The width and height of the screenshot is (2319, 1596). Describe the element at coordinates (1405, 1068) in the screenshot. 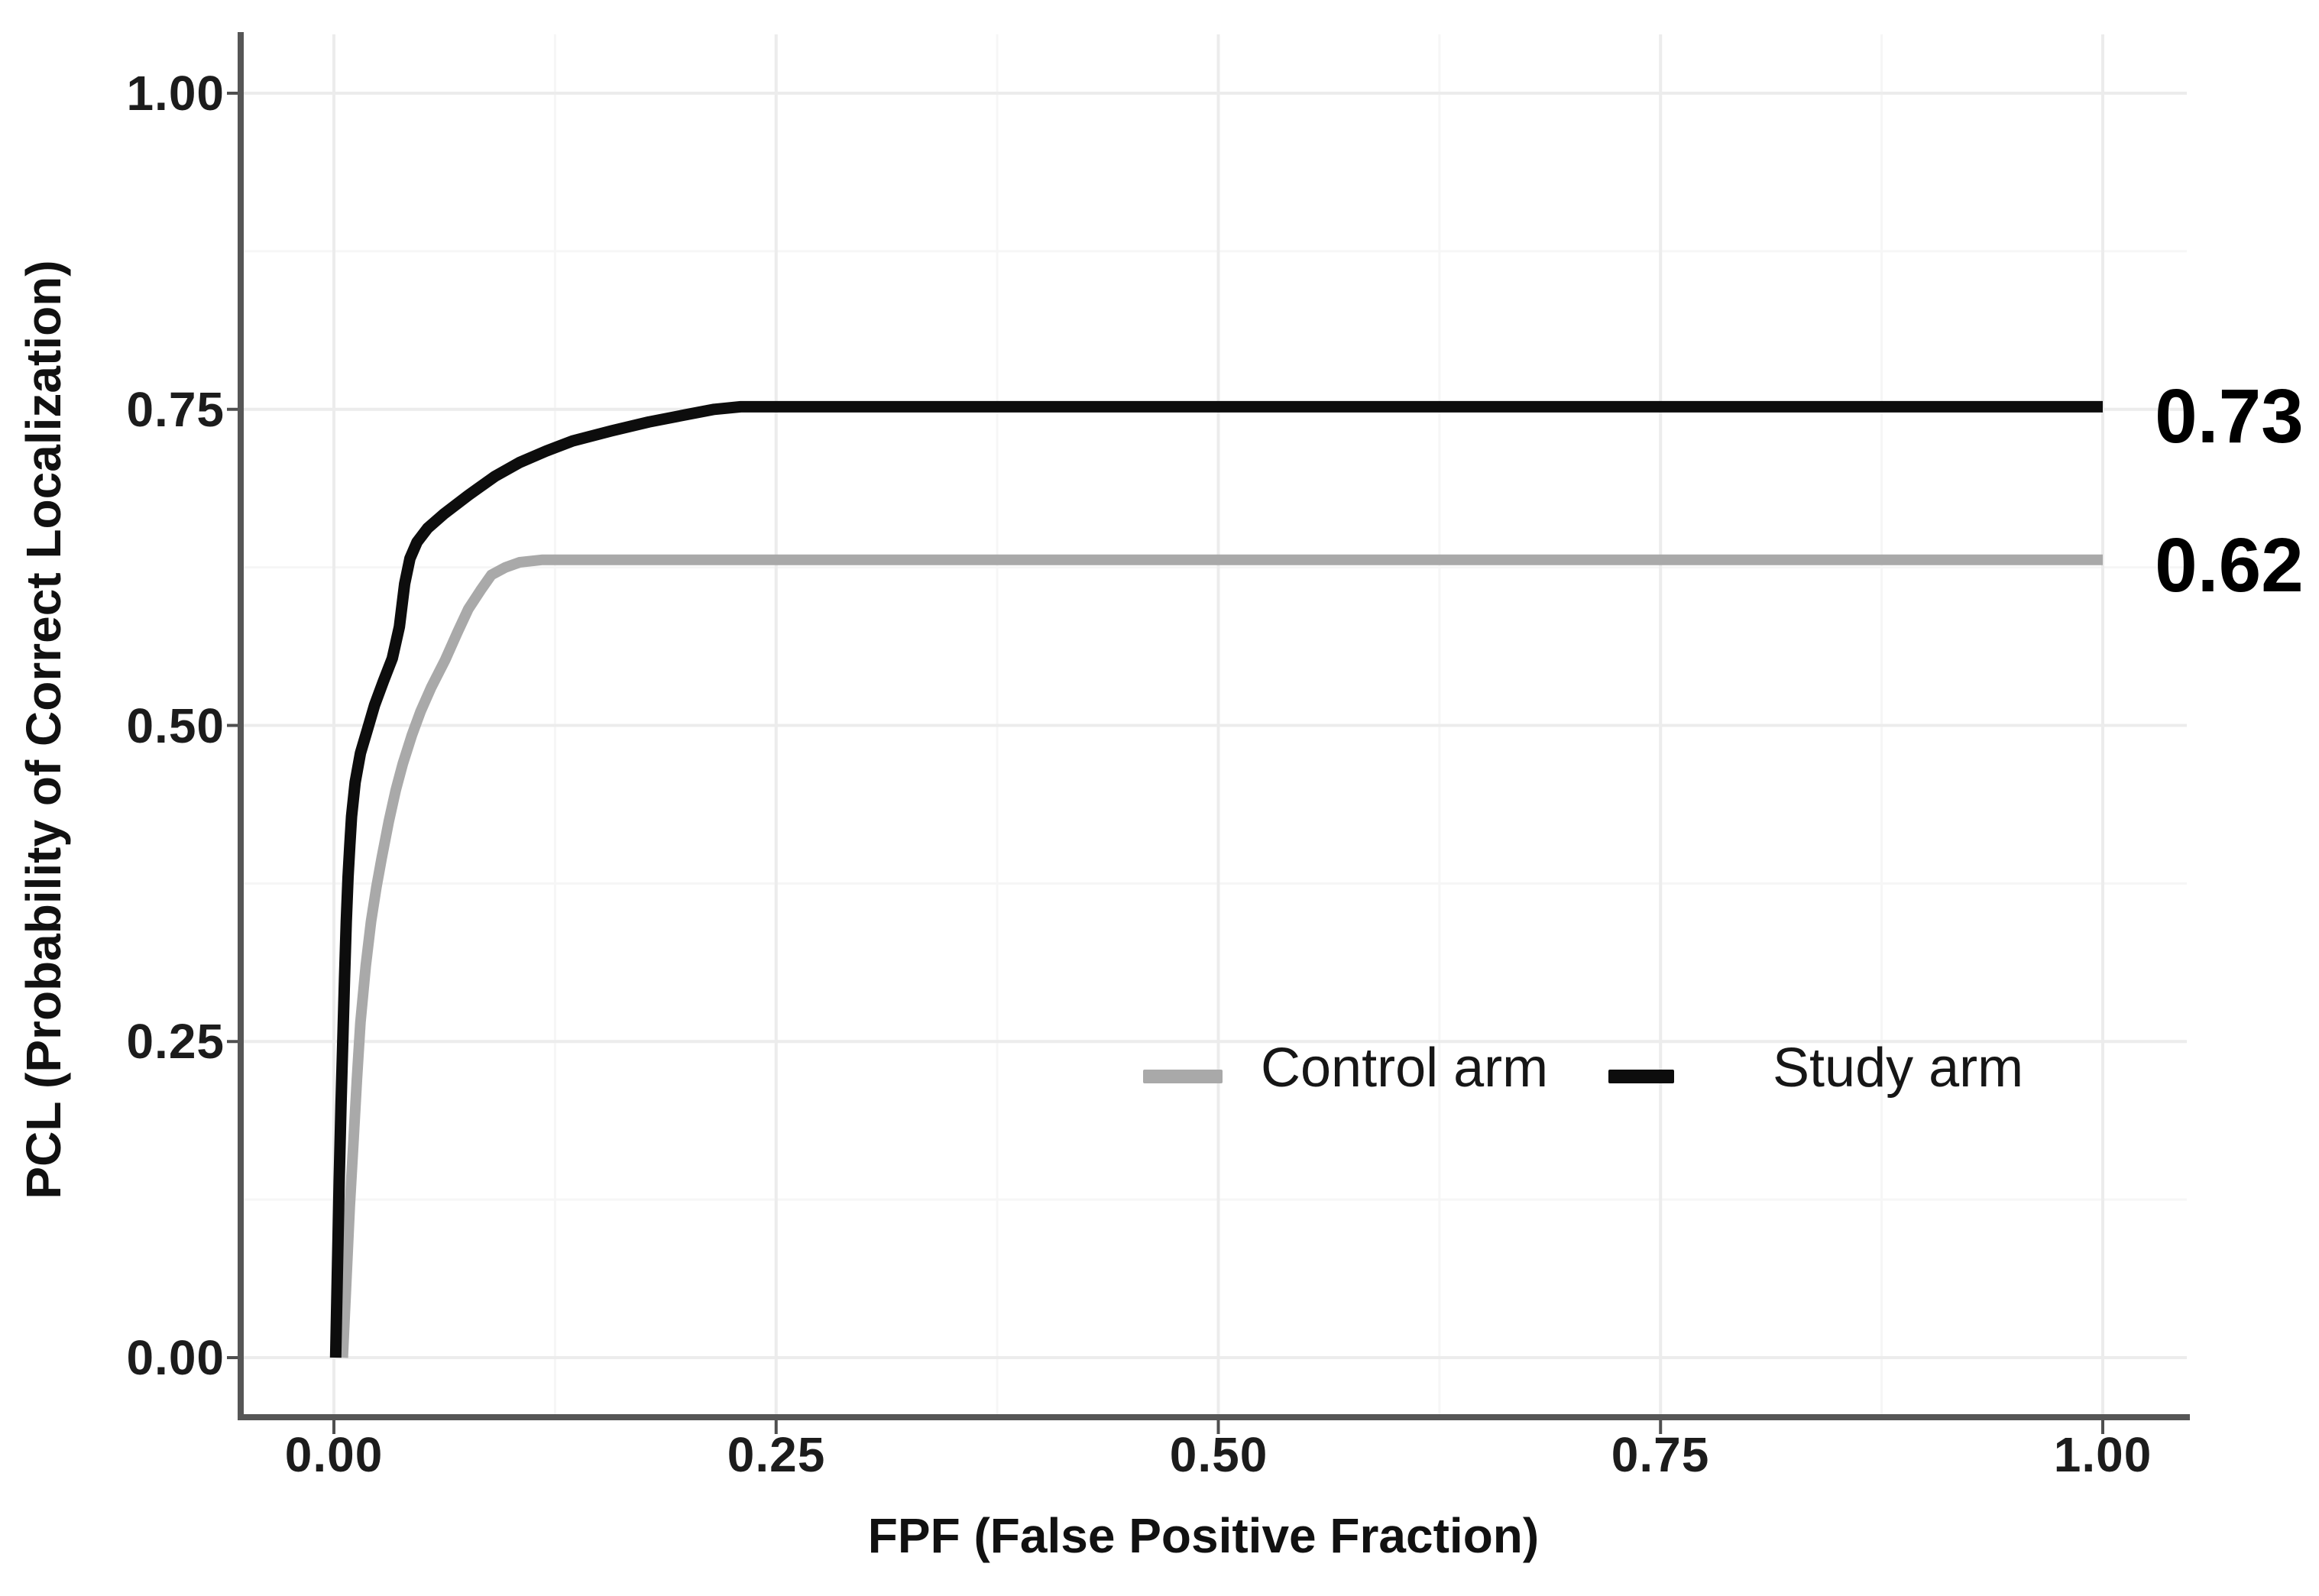

I see `control-arm-legend-label: Control arm` at that location.